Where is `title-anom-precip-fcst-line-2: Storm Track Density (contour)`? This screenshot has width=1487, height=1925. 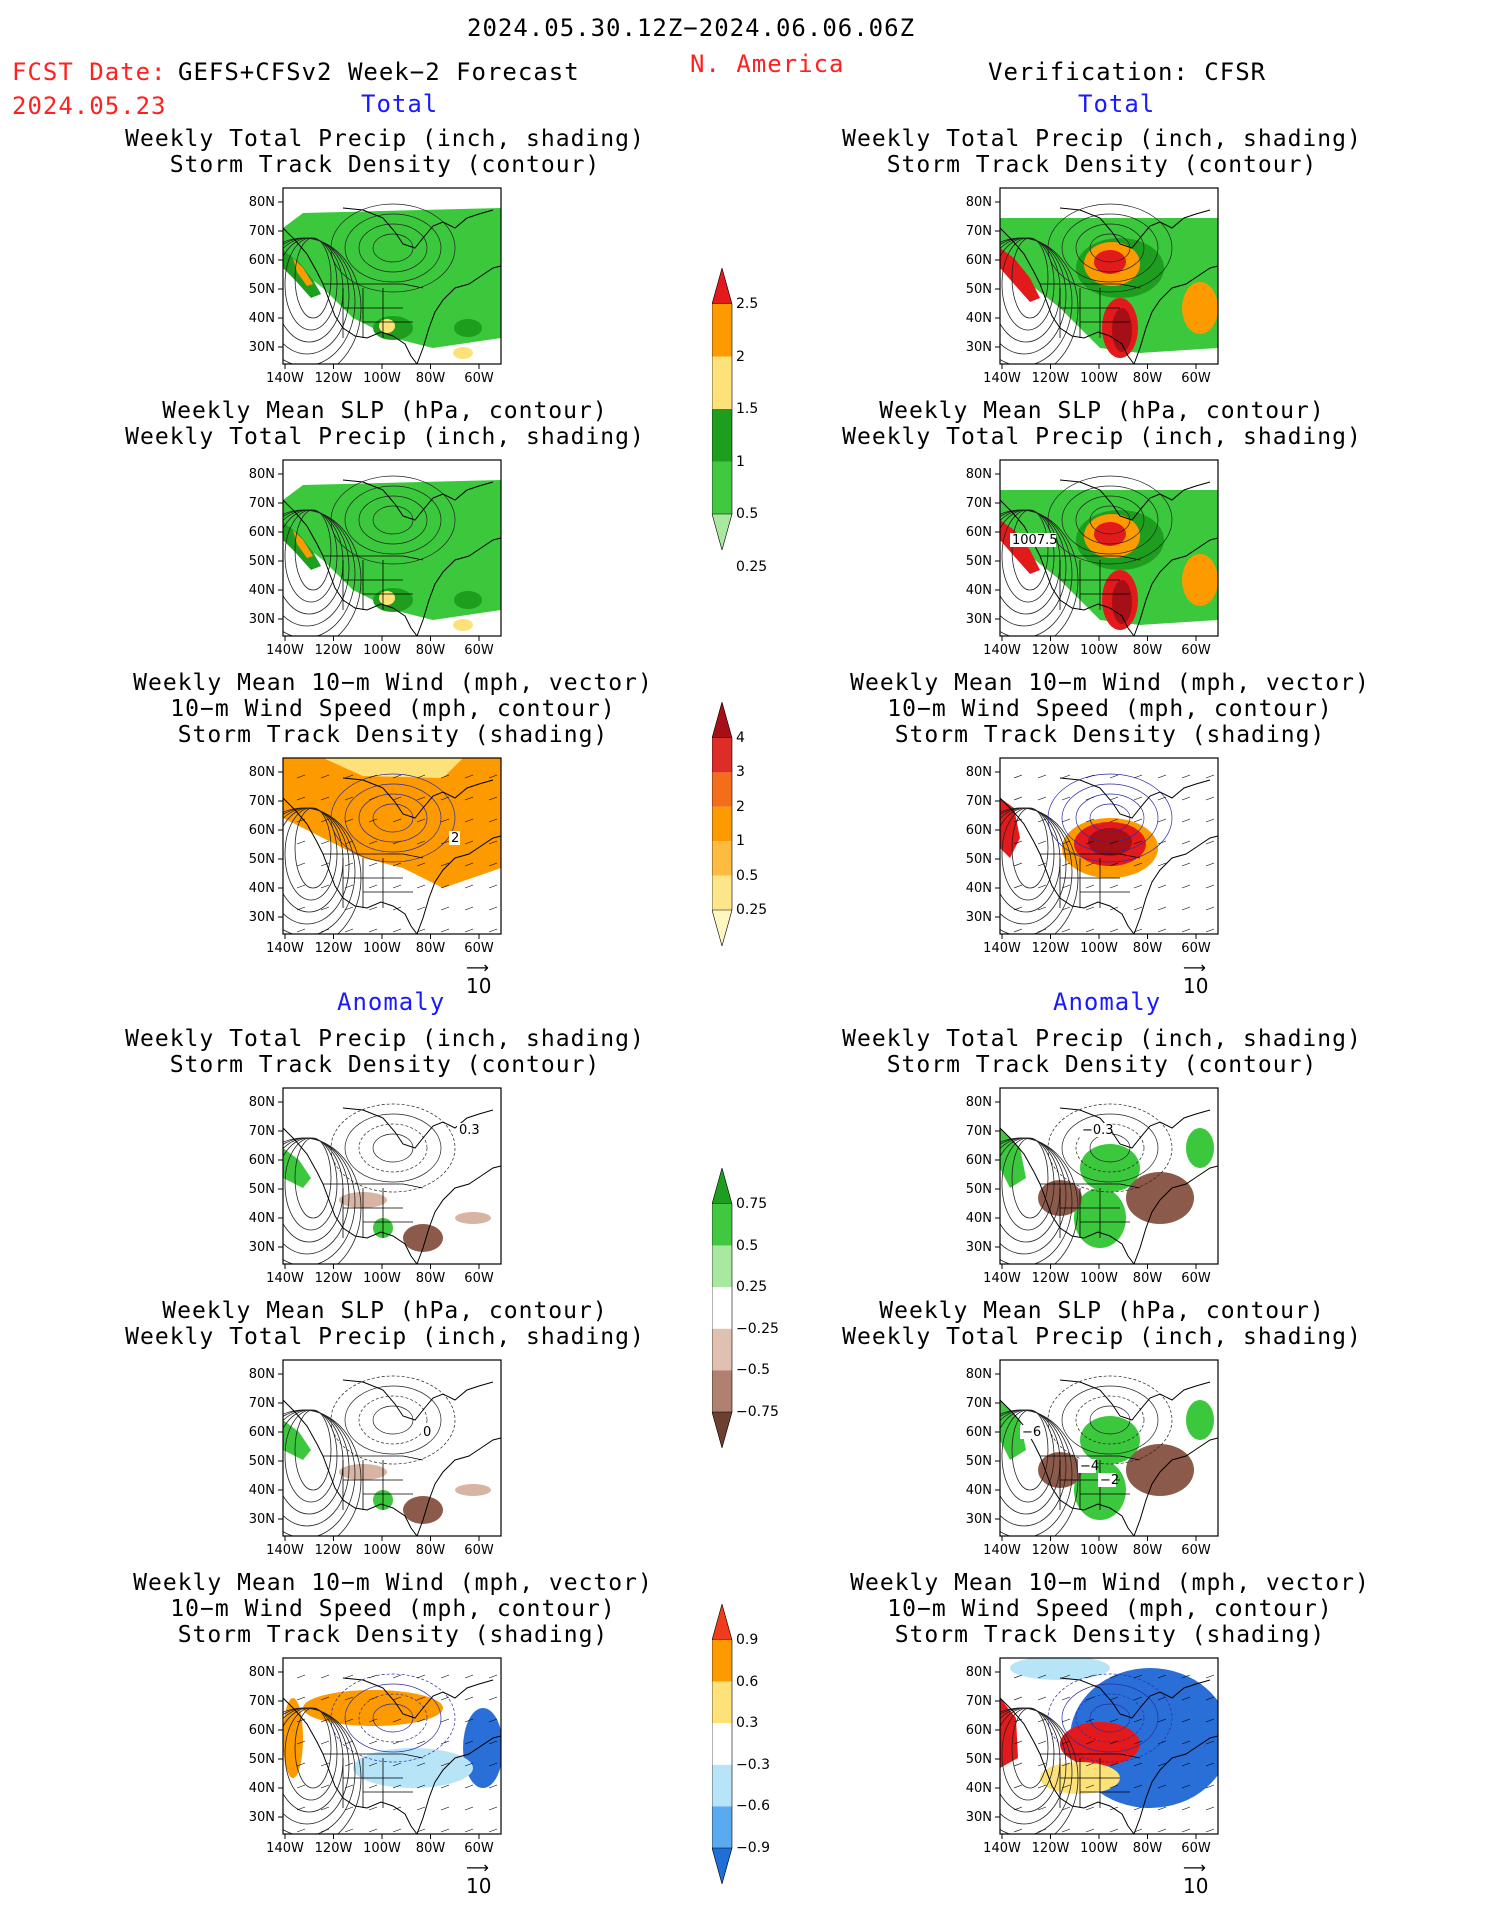
title-anom-precip-fcst-line-2: Storm Track Density (contour) is located at coordinates (385, 1065).